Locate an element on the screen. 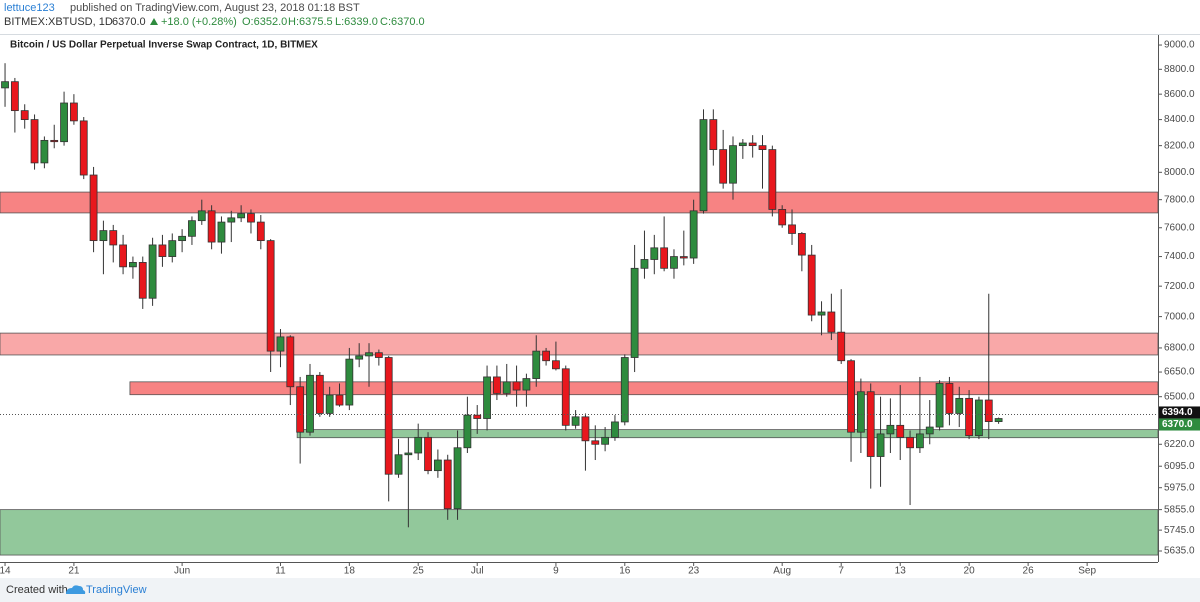 This screenshot has height=602, width=1200. x-tick-label: 13 is located at coordinates (901, 571).